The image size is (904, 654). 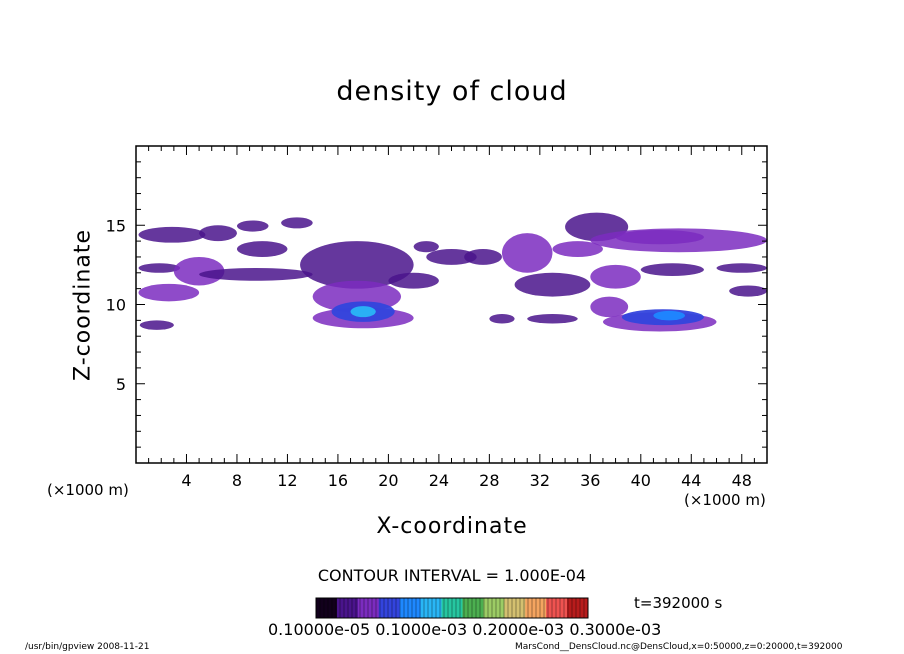 I want to click on cloud-density-field, so click(x=452, y=272).